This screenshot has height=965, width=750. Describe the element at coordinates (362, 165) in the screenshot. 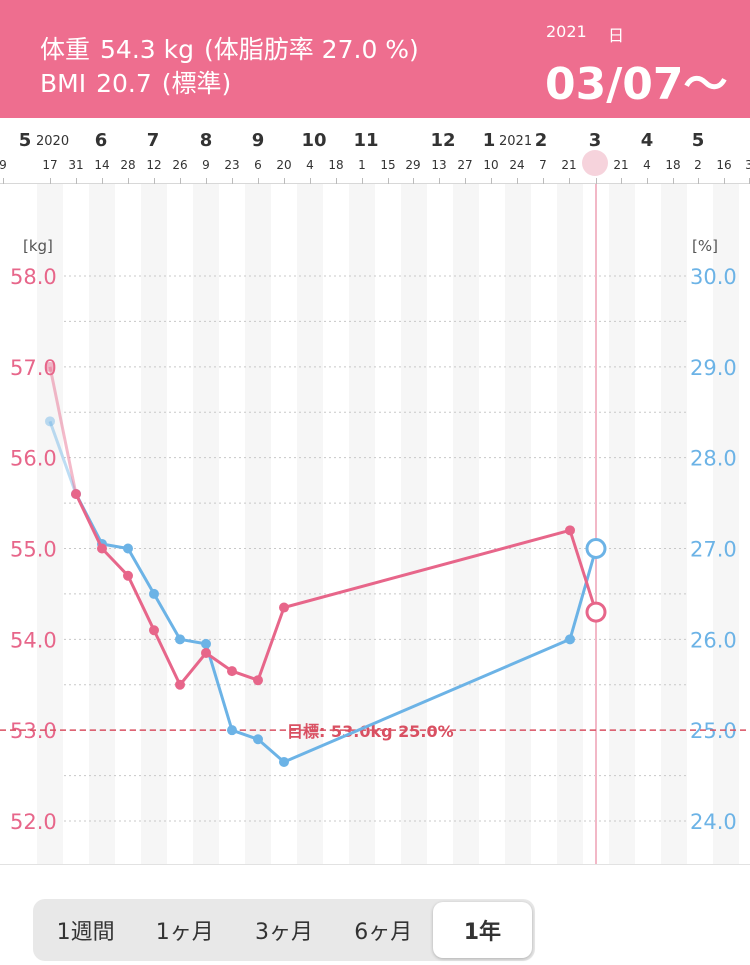

I see `timeline-day: 1` at that location.